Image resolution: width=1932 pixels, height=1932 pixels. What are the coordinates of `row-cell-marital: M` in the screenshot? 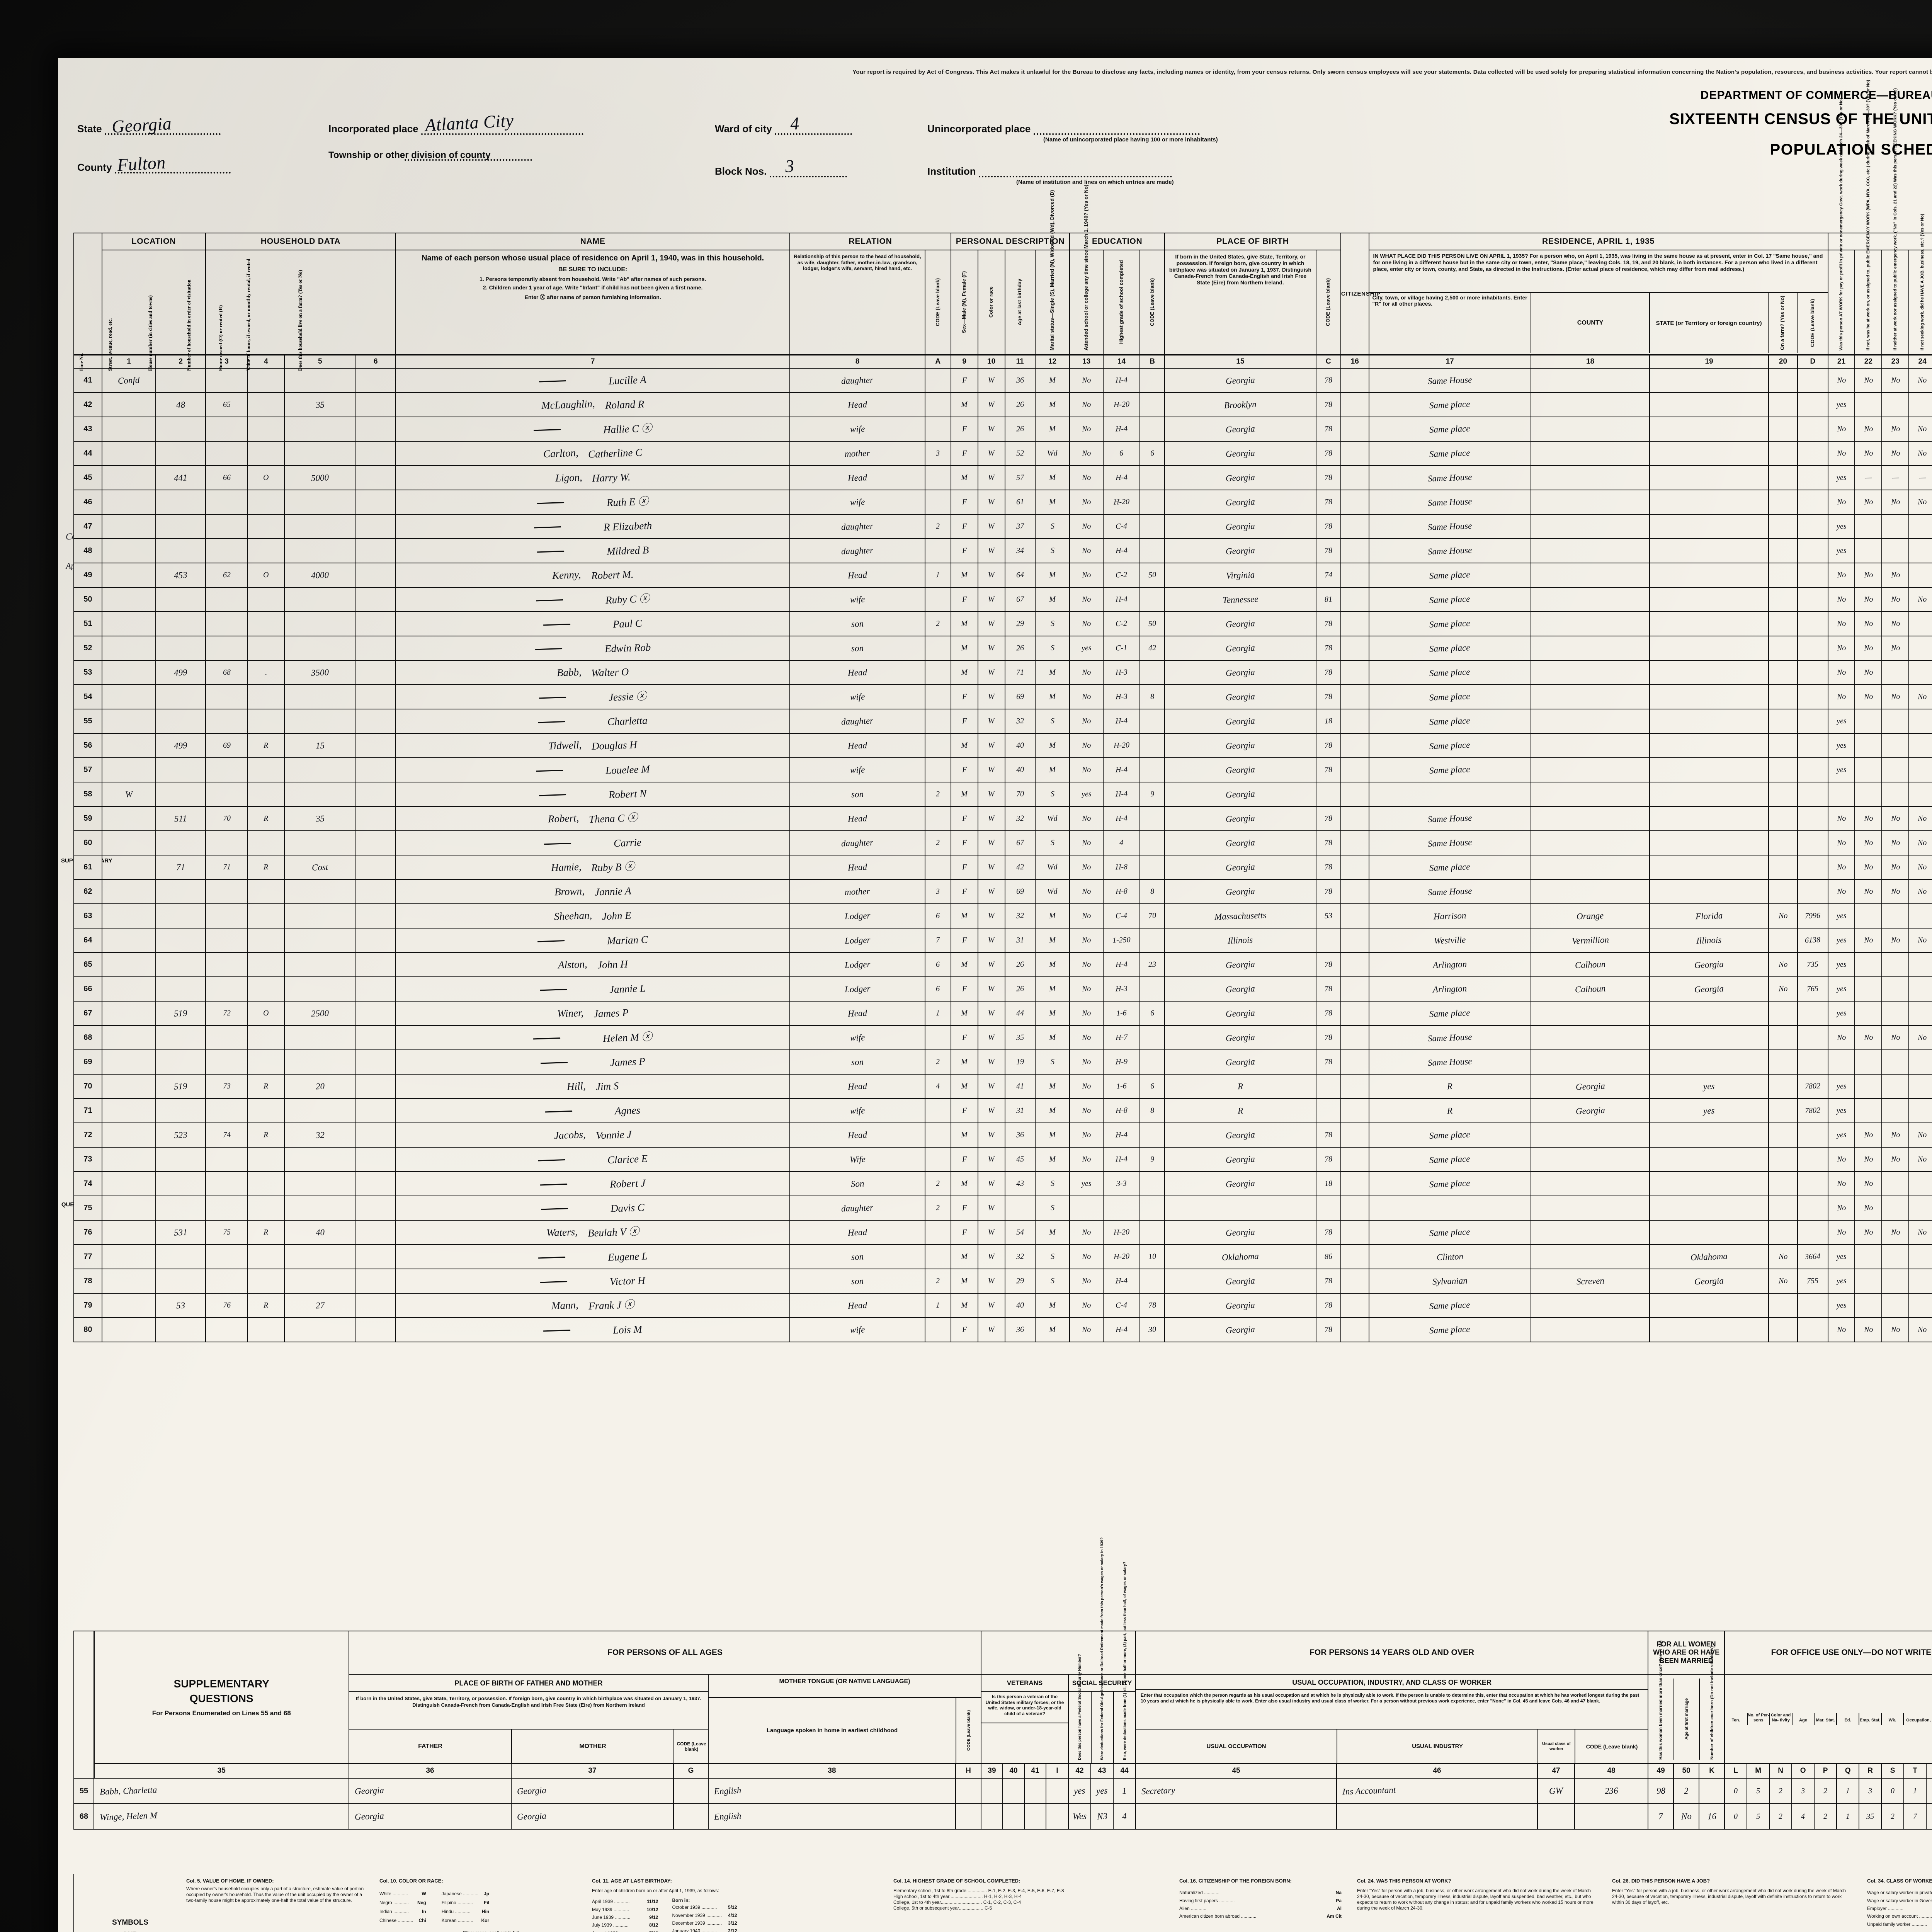 It's located at (1052, 1135).